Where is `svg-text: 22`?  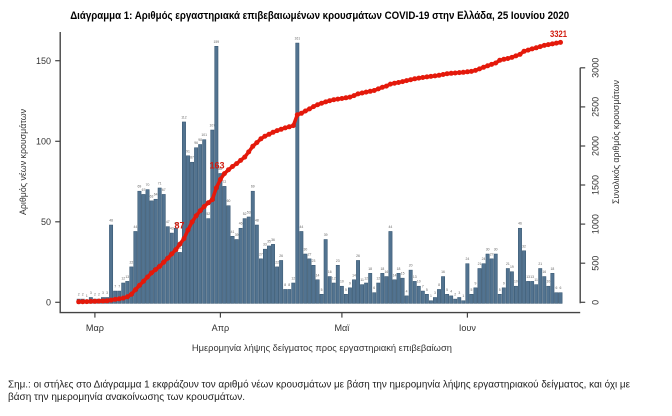
svg-text: 22 is located at coordinates (277, 262).